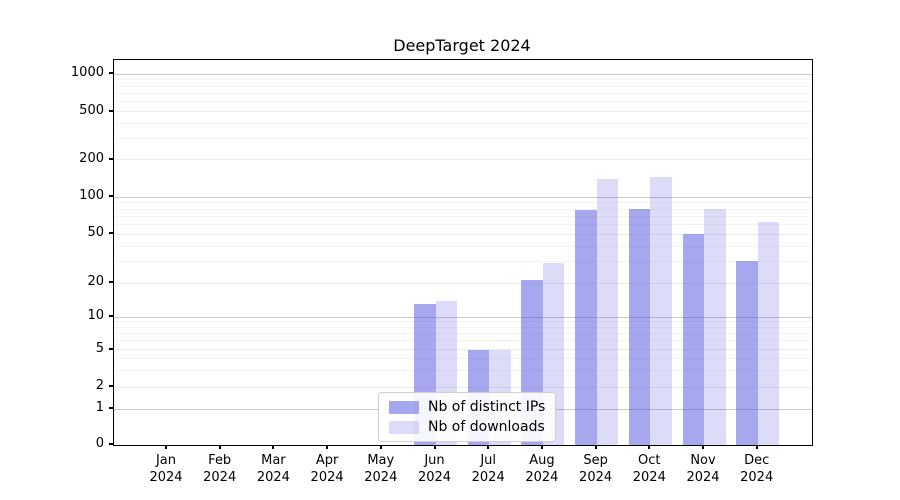 This screenshot has width=900, height=500. Describe the element at coordinates (649, 469) in the screenshot. I see `x-tick-label-oct: Oct 2024` at that location.